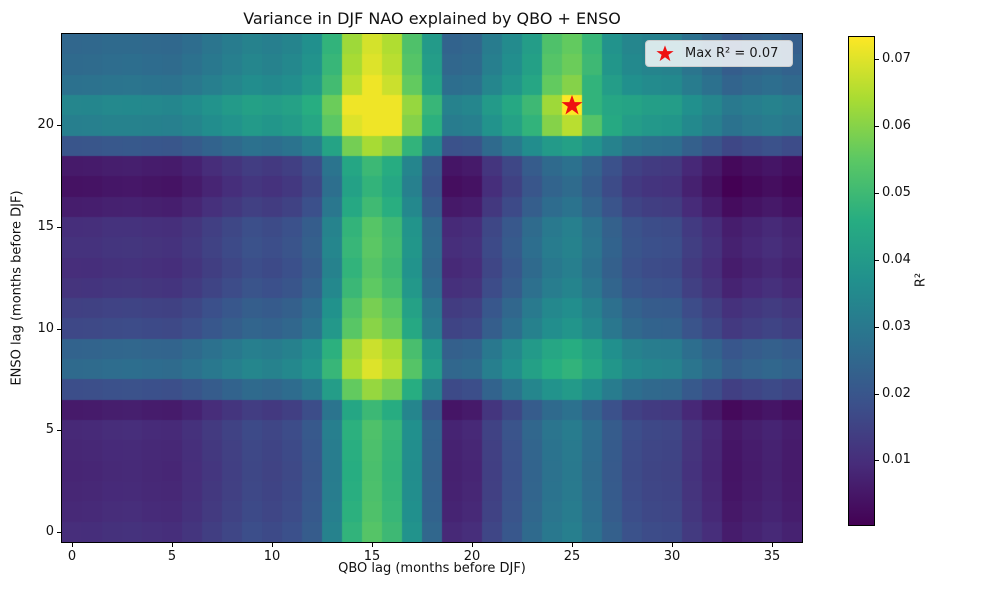 This screenshot has width=1000, height=600. What do you see at coordinates (432, 568) in the screenshot?
I see `x-axis-label: QBO lag (months before DJF)` at bounding box center [432, 568].